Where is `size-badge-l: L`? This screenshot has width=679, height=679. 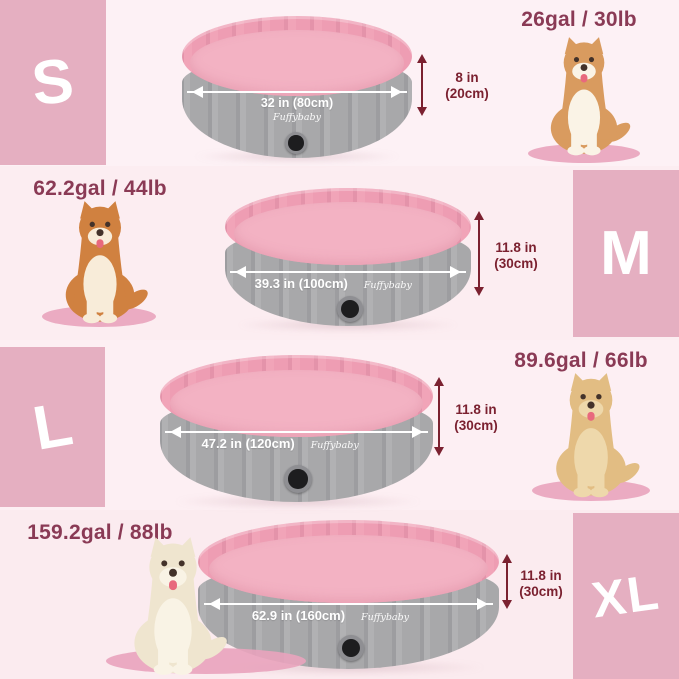 size-badge-l: L is located at coordinates (52, 427).